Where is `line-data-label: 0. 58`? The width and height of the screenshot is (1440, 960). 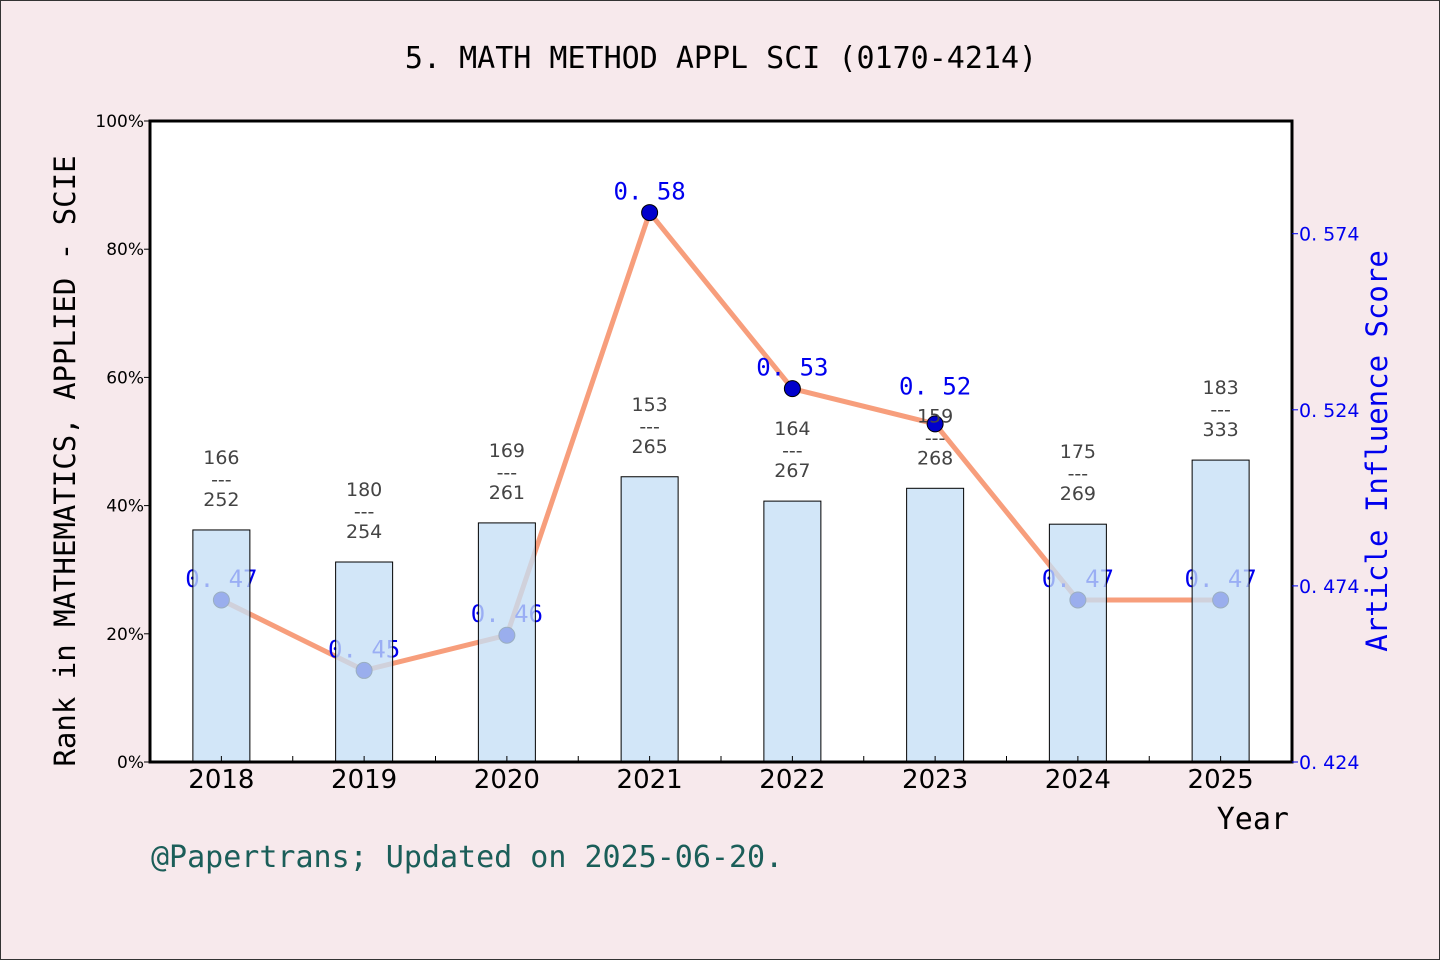 line-data-label: 0. 58 is located at coordinates (650, 192).